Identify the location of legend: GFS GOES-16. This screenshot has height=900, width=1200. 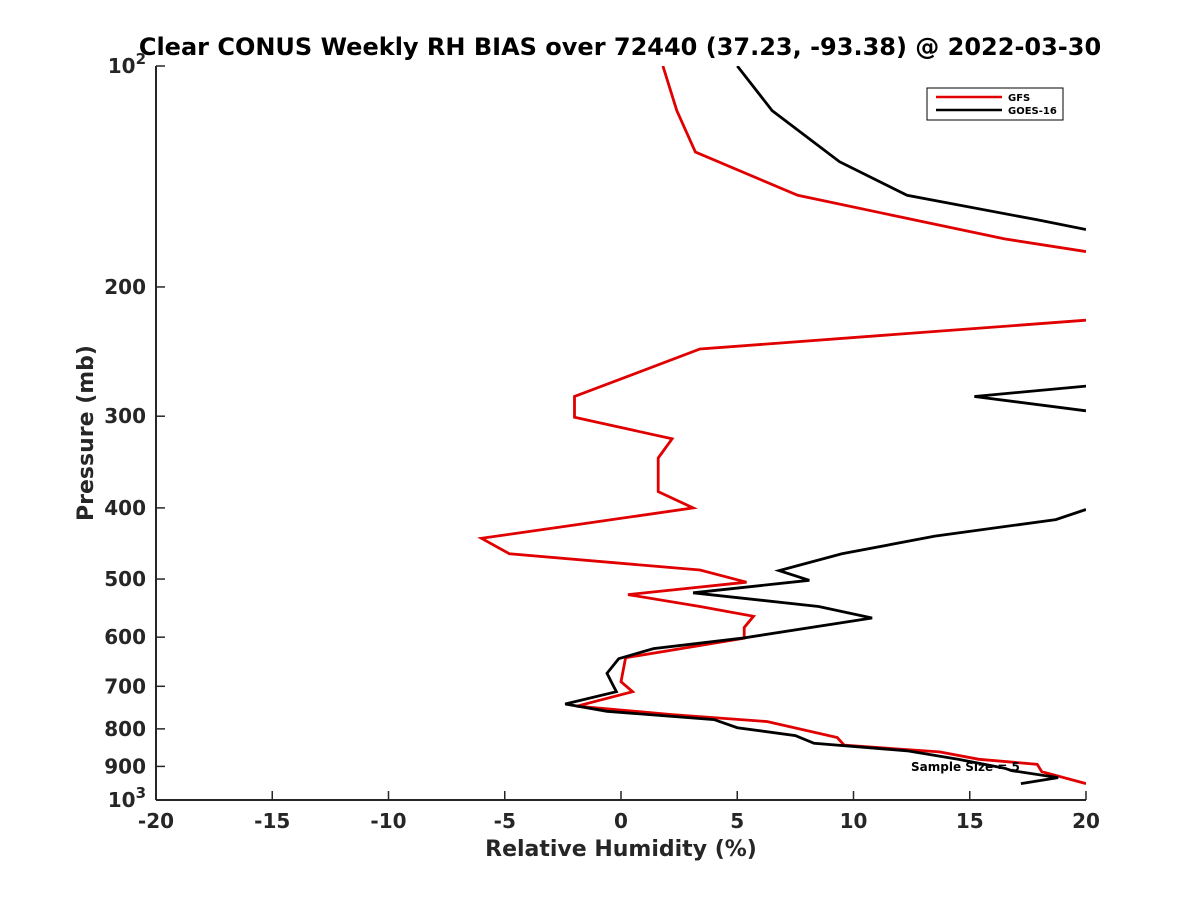
(995, 104).